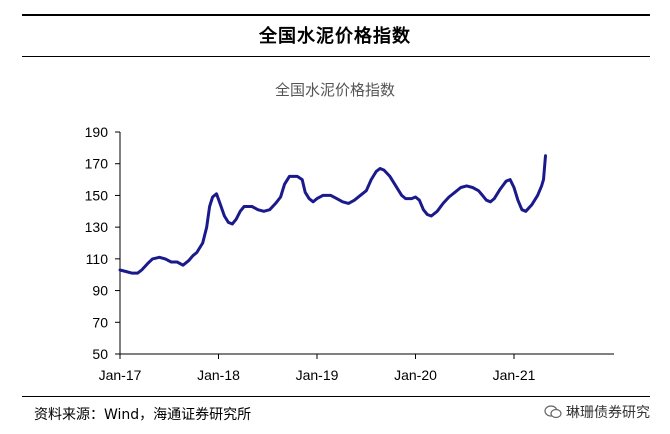 Image resolution: width=670 pixels, height=434 pixels. I want to click on watermark-text: 琳珊债券研究, so click(608, 413).